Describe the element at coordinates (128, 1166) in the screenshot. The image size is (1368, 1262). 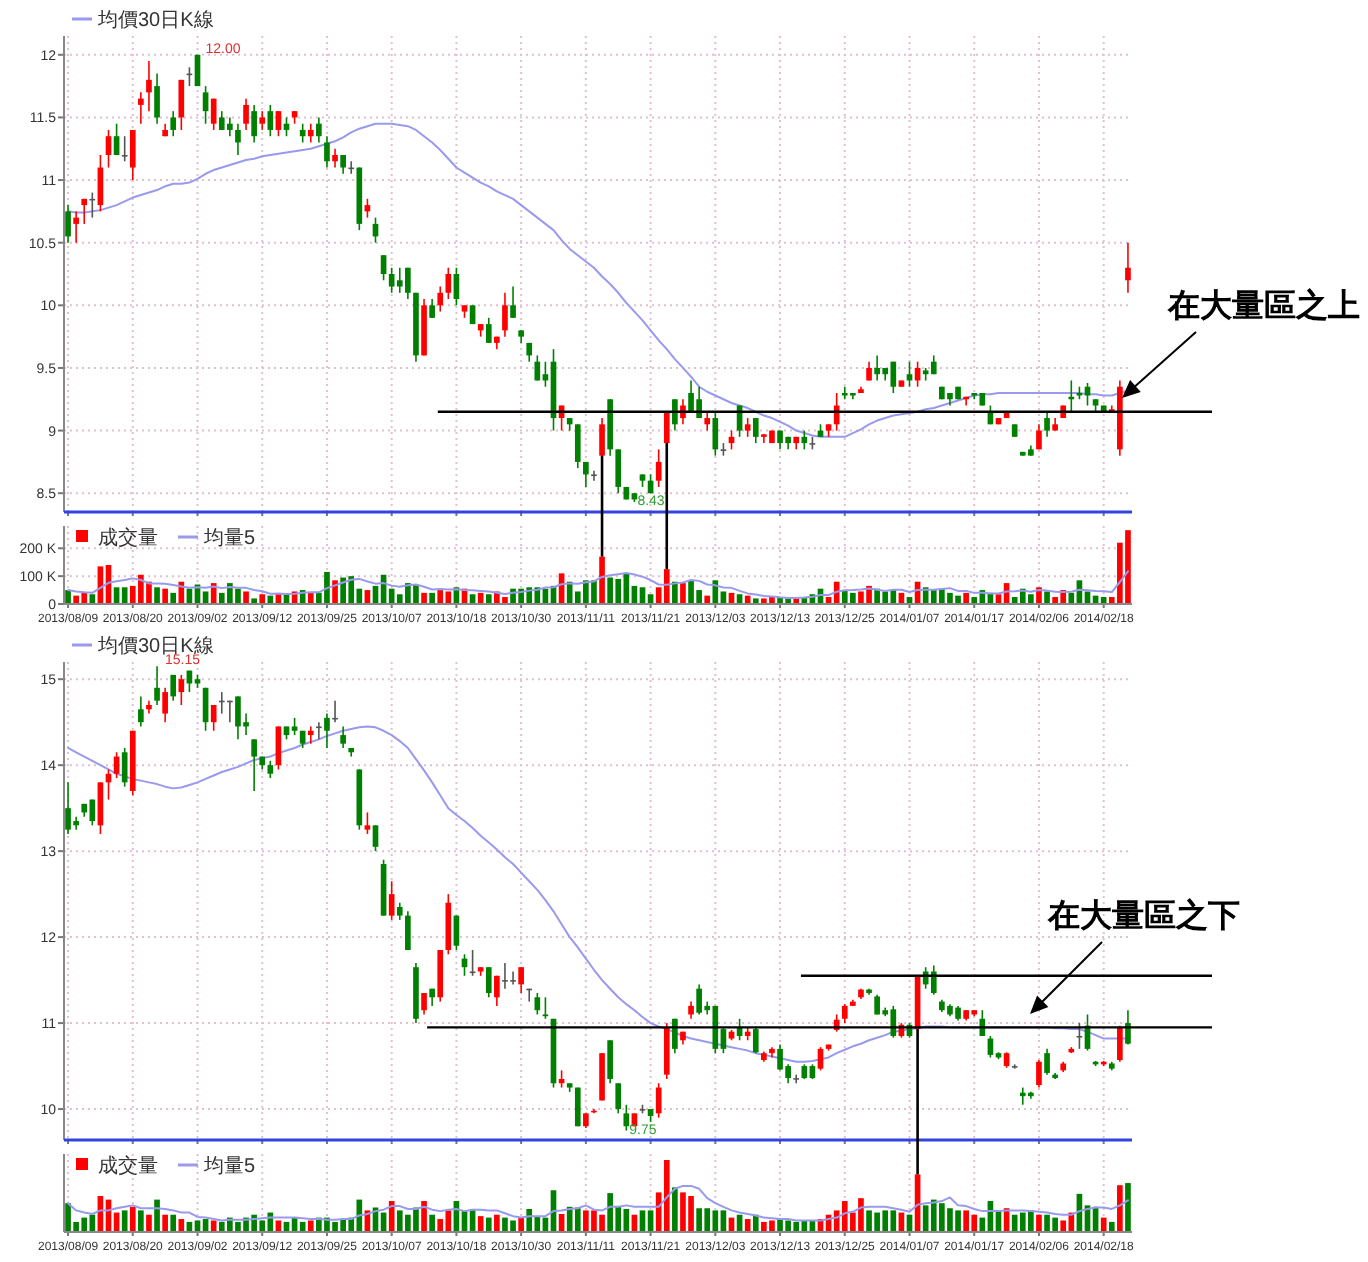
I see `legend-label: 成交量` at that location.